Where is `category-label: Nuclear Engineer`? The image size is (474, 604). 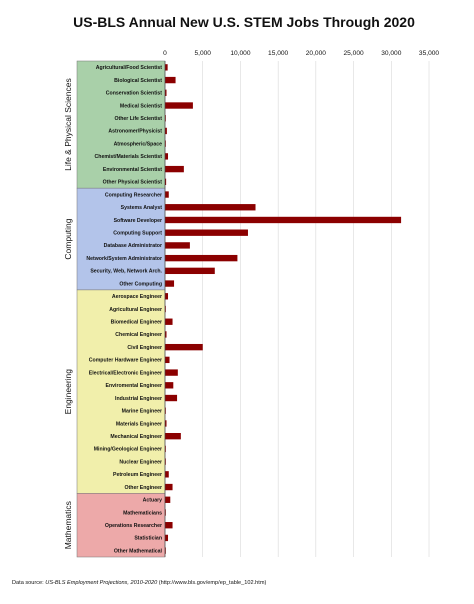 category-label: Nuclear Engineer is located at coordinates (140, 462).